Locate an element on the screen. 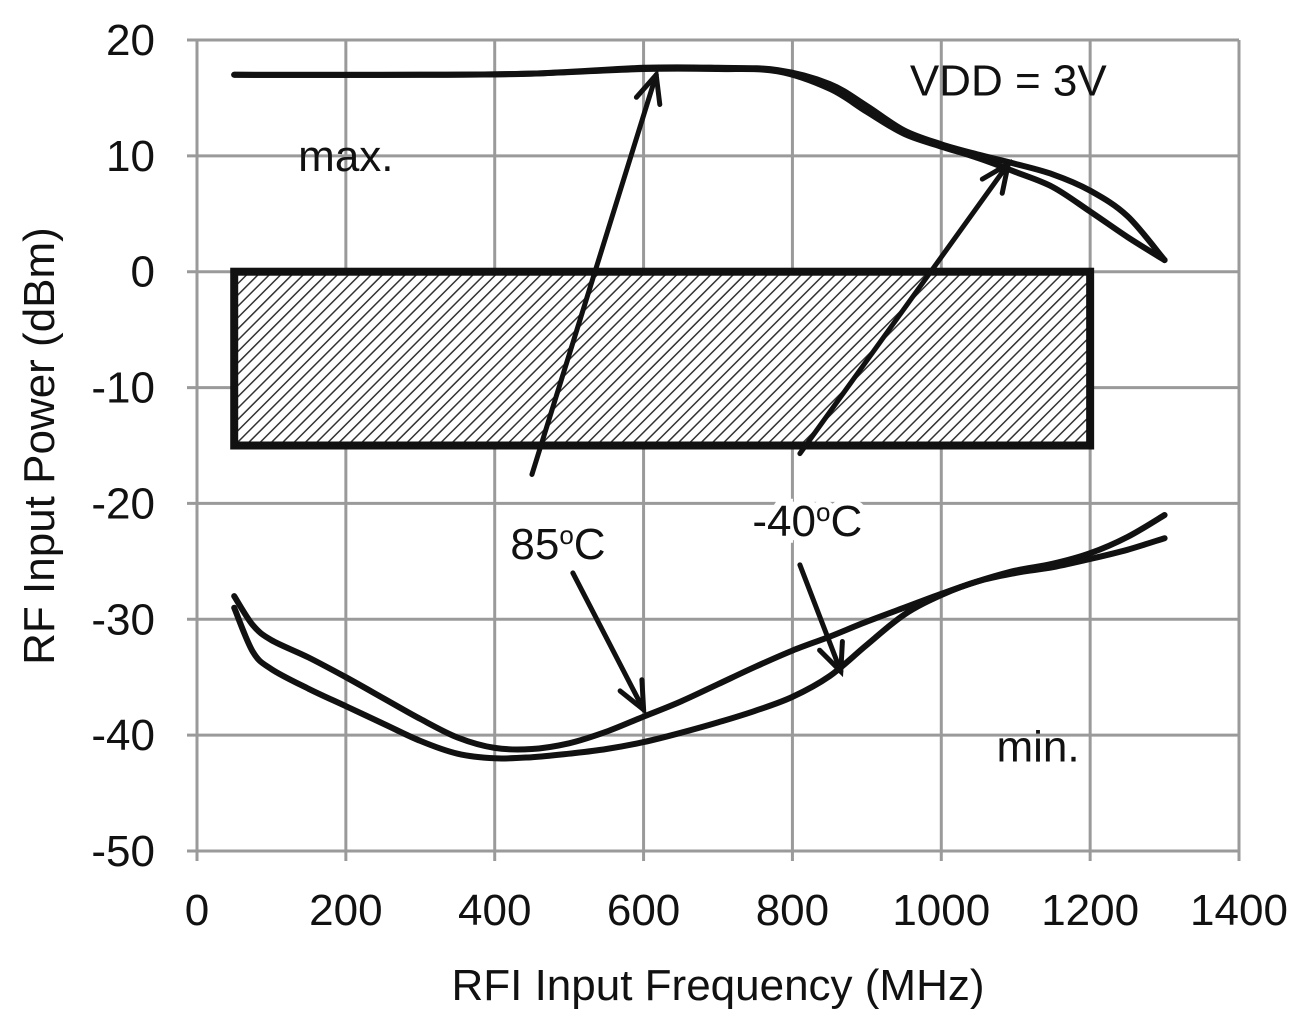 This screenshot has height=1021, width=1303. x-tick-label: 600 is located at coordinates (643, 910).